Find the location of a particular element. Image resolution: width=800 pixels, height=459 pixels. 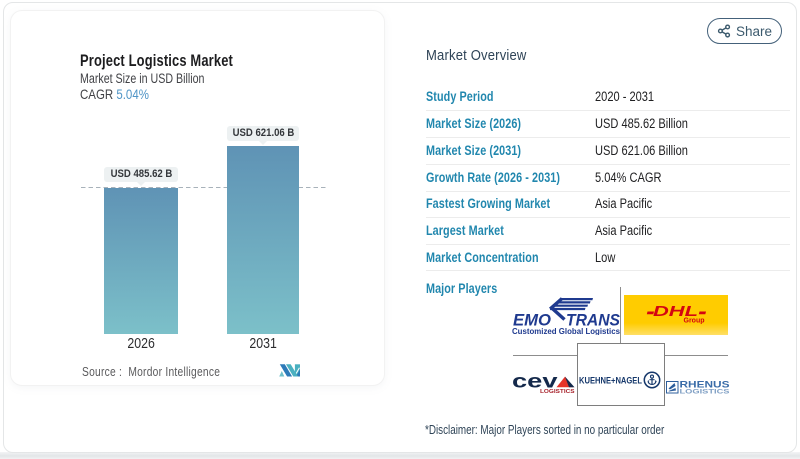

svg-text: Customized Global Logistics is located at coordinates (566, 331).